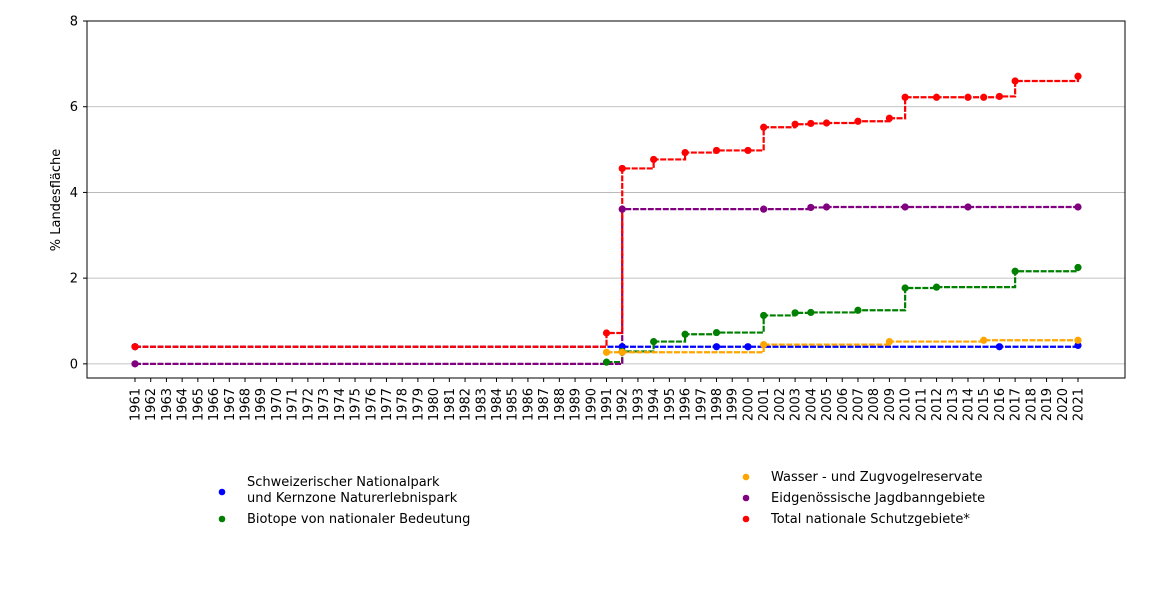 This screenshot has height=593, width=1150. Describe the element at coordinates (984, 404) in the screenshot. I see `x-tick-label: 2015` at that location.